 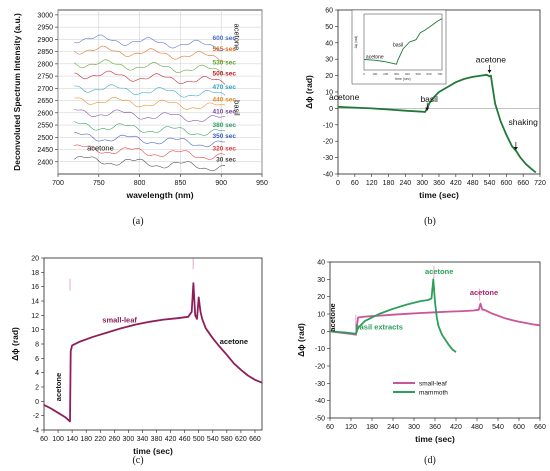 What do you see at coordinates (374, 74) in the screenshot?
I see `inset-x-tick-label: 100` at bounding box center [374, 74].